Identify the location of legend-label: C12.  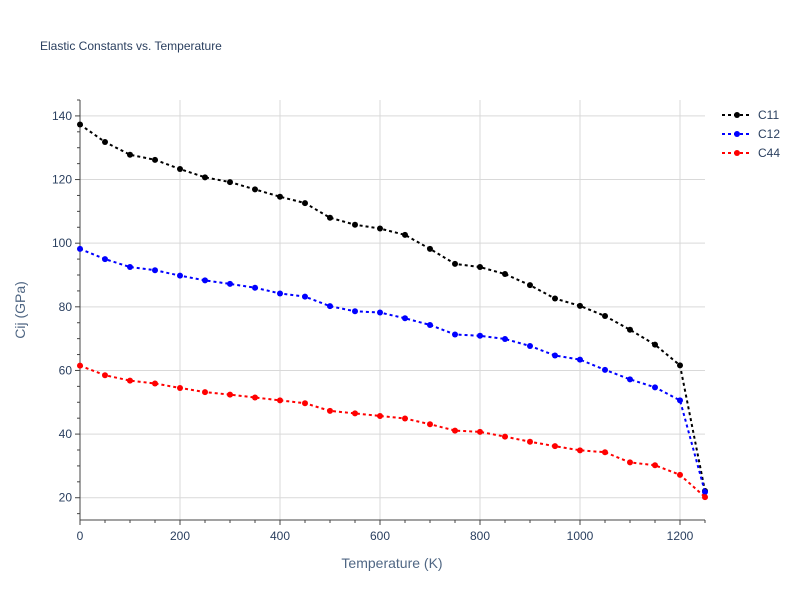
(769, 134).